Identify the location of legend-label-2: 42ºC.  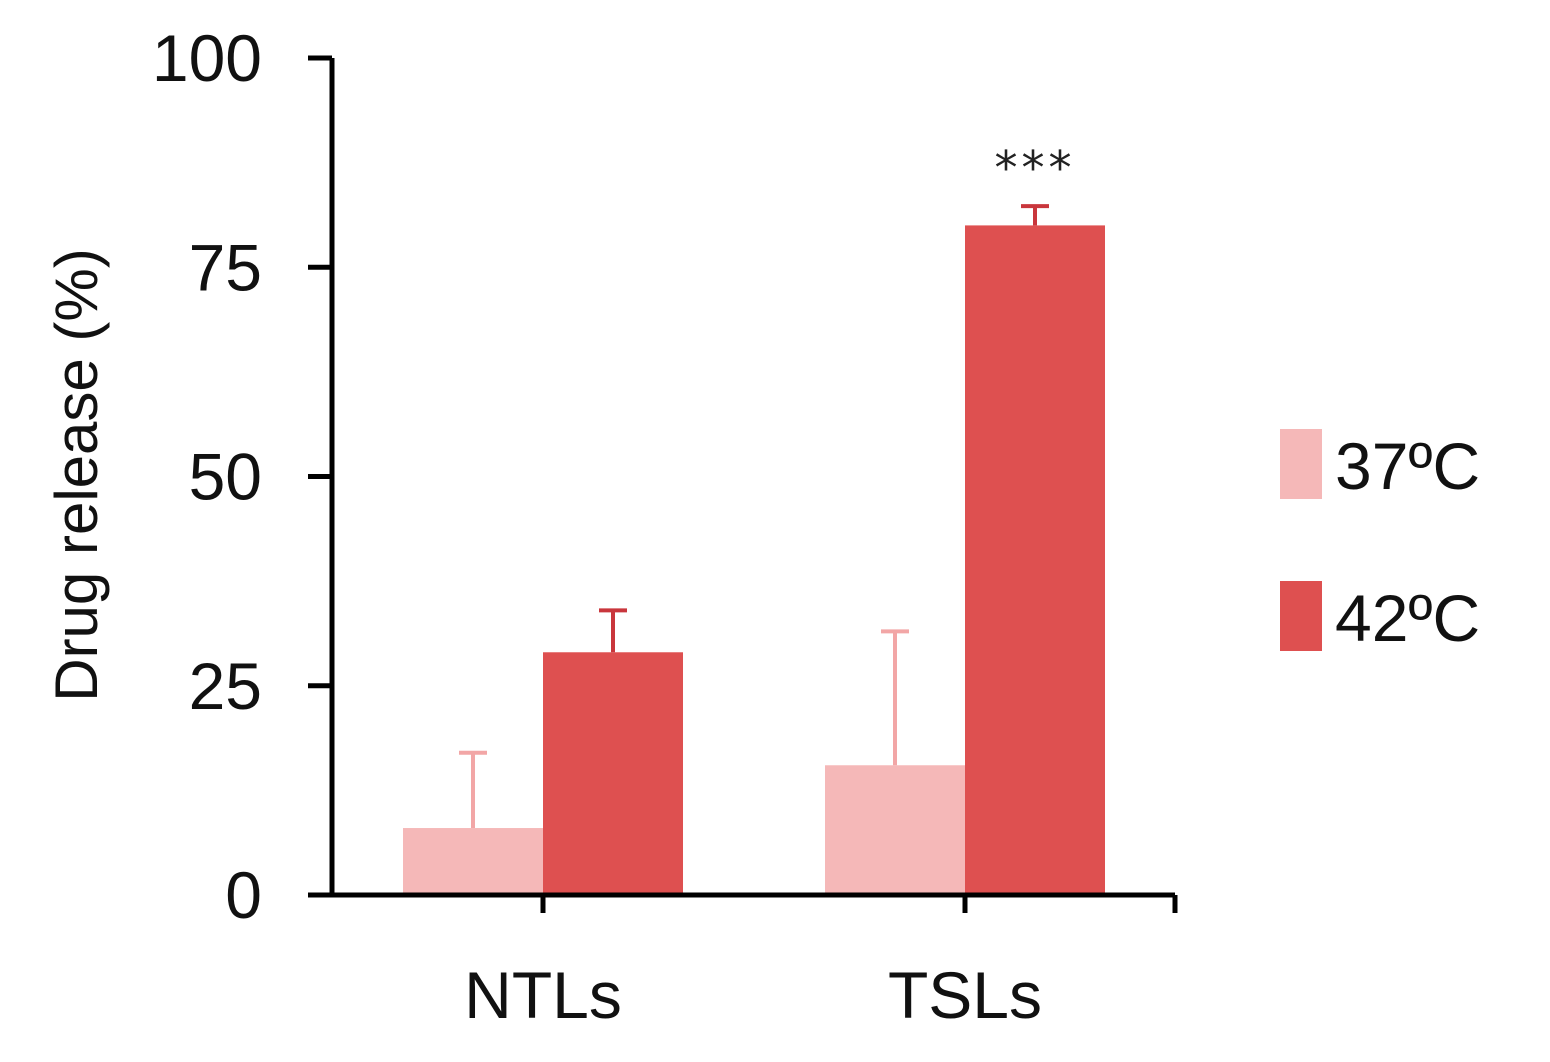
(1407, 618).